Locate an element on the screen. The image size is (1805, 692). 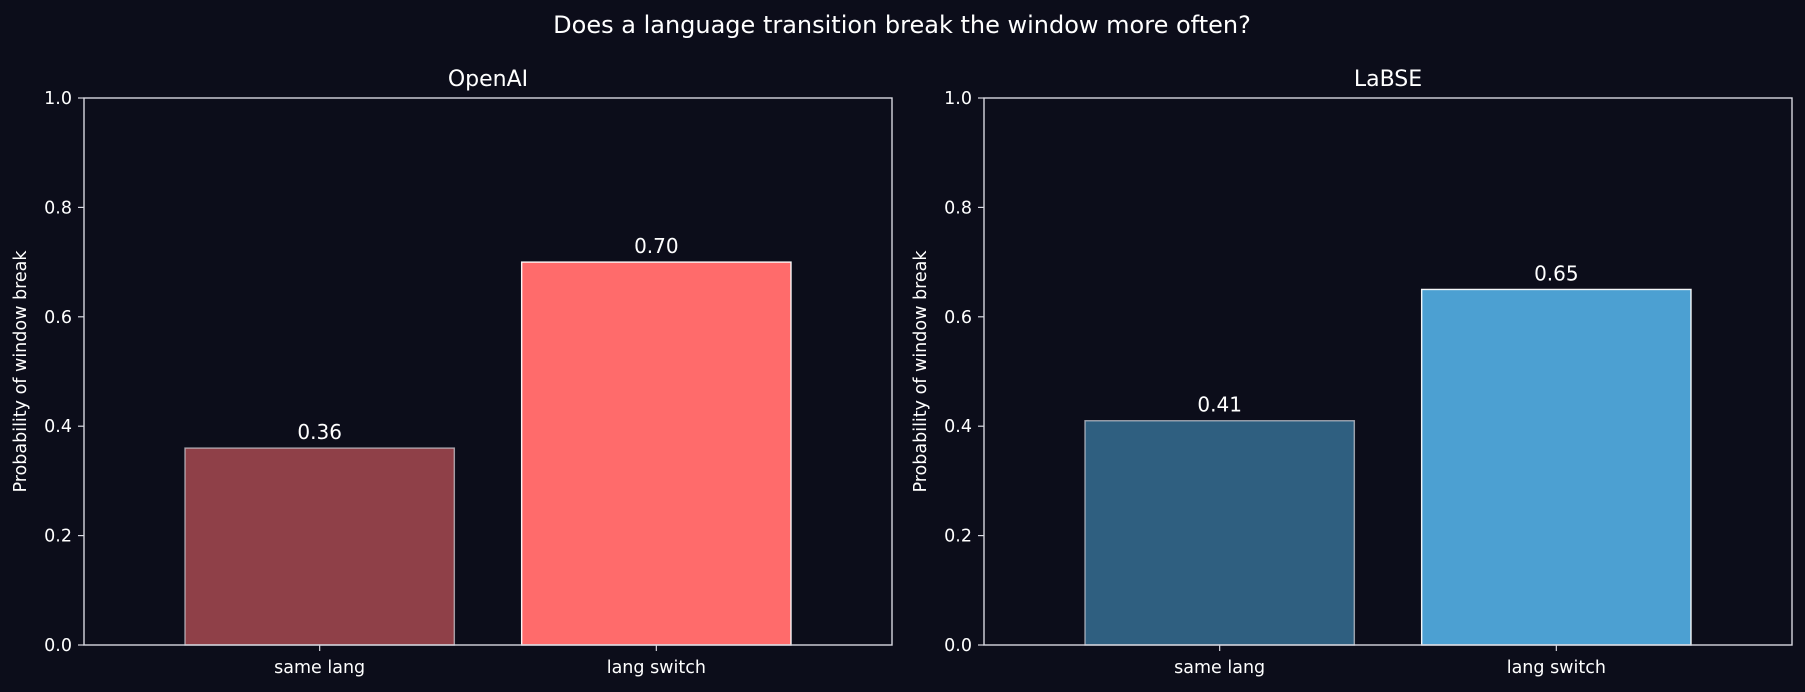
panel-2-ytick-label-1: 0.0 is located at coordinates (958, 646).